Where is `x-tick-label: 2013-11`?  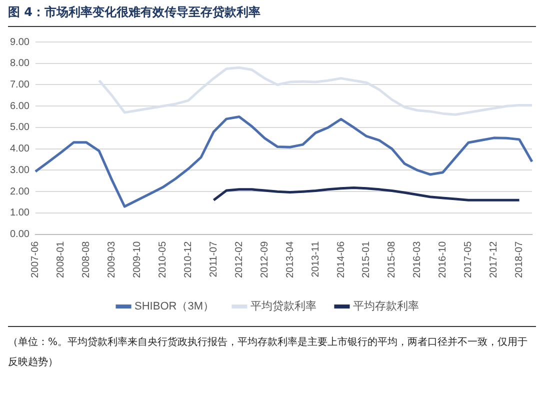
x-tick-label: 2013-11 is located at coordinates (316, 259).